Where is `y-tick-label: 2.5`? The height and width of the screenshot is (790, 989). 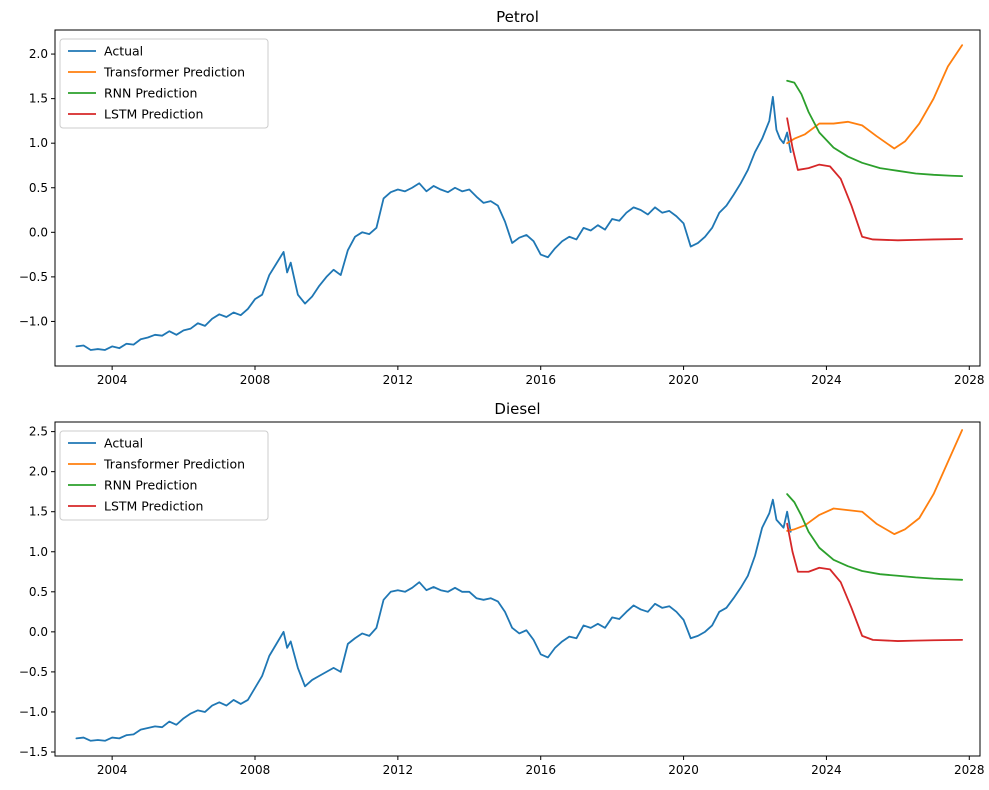 y-tick-label: 2.5 is located at coordinates (38, 432).